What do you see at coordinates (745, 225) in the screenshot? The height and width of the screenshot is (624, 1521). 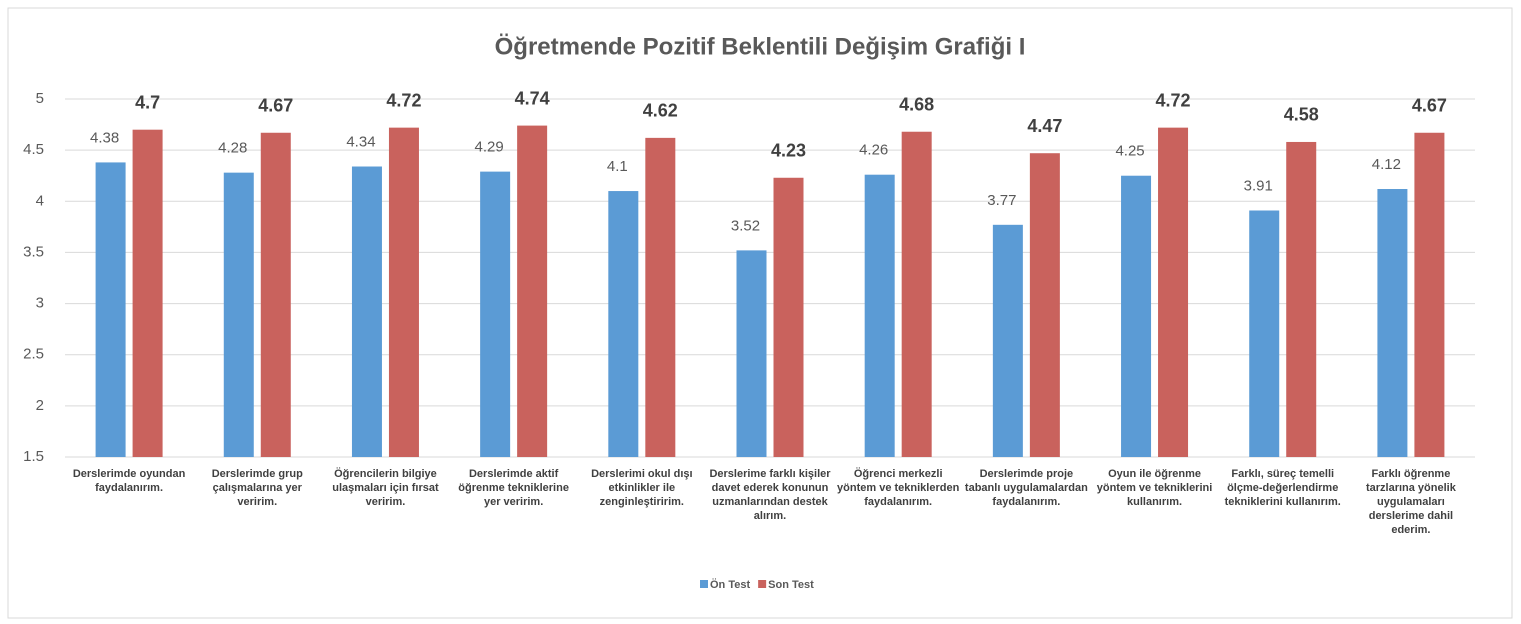 I see `value-label: 3.52` at bounding box center [745, 225].